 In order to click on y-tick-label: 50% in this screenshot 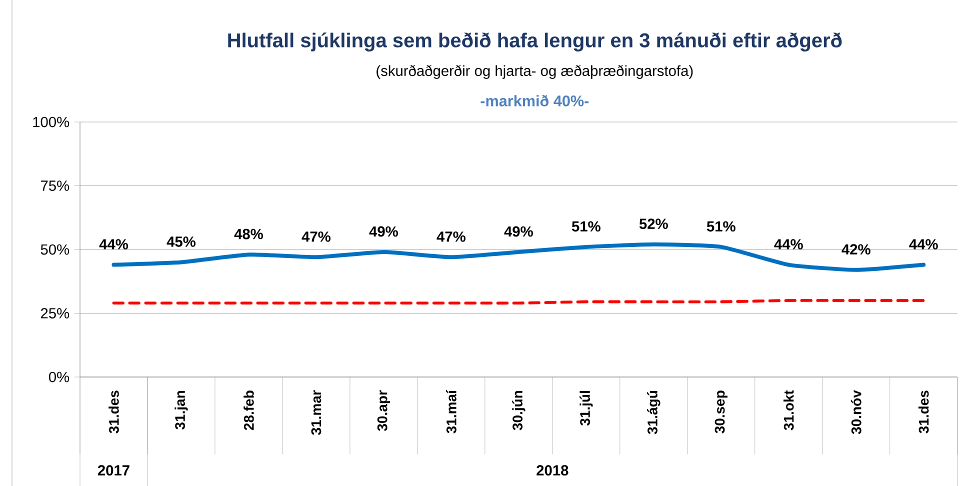, I will do `click(55, 249)`.